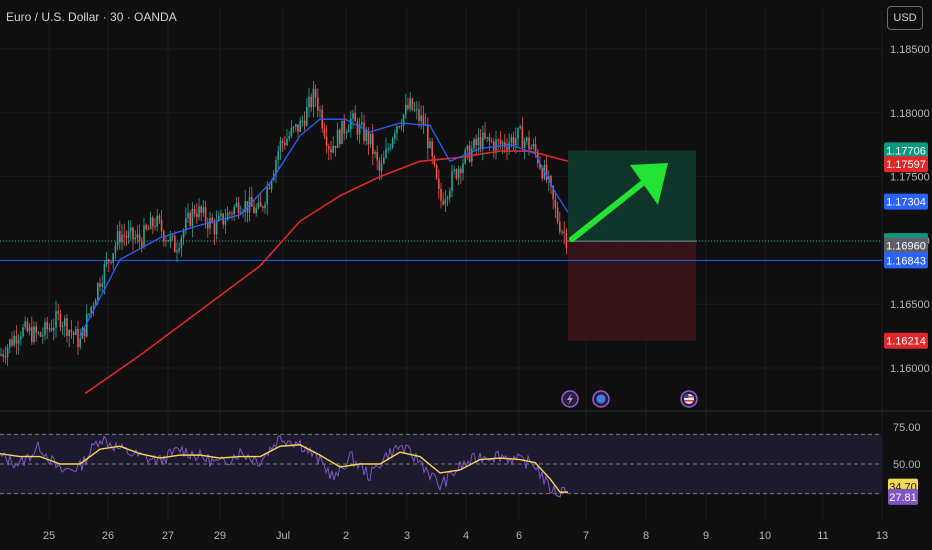  I want to click on rsi-value-tag: 27.81, so click(903, 496).